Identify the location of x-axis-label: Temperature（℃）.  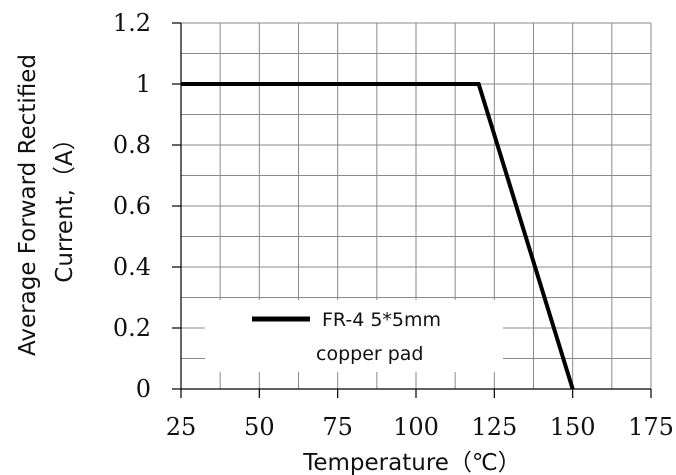
(411, 462).